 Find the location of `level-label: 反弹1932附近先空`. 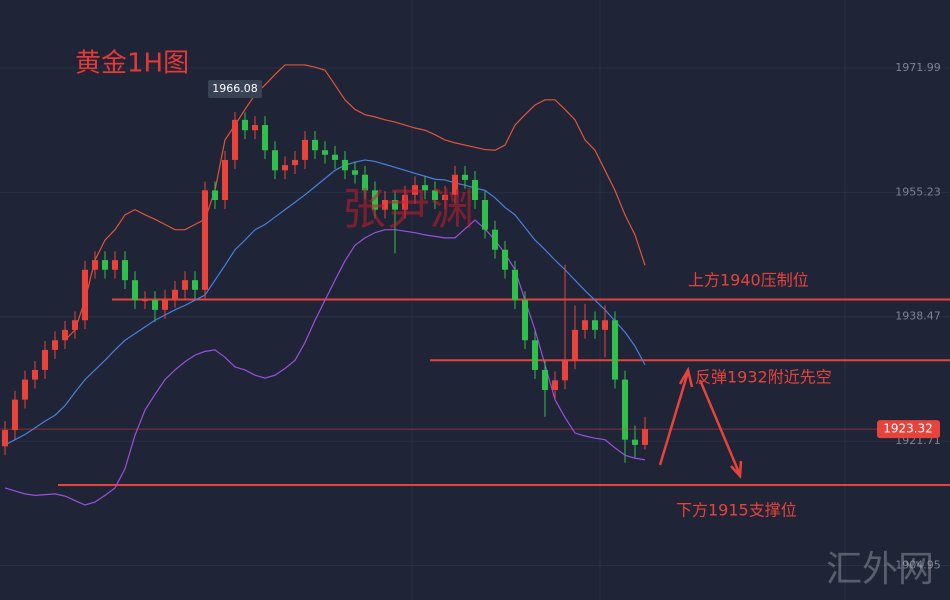

level-label: 反弹1932附近先空 is located at coordinates (763, 377).